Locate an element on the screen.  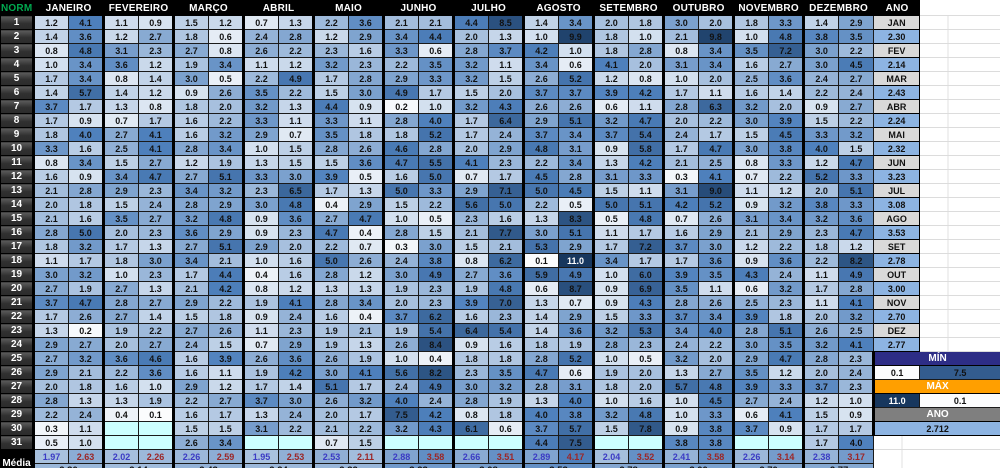
data-cell: 4.2 is located at coordinates (296, 372).